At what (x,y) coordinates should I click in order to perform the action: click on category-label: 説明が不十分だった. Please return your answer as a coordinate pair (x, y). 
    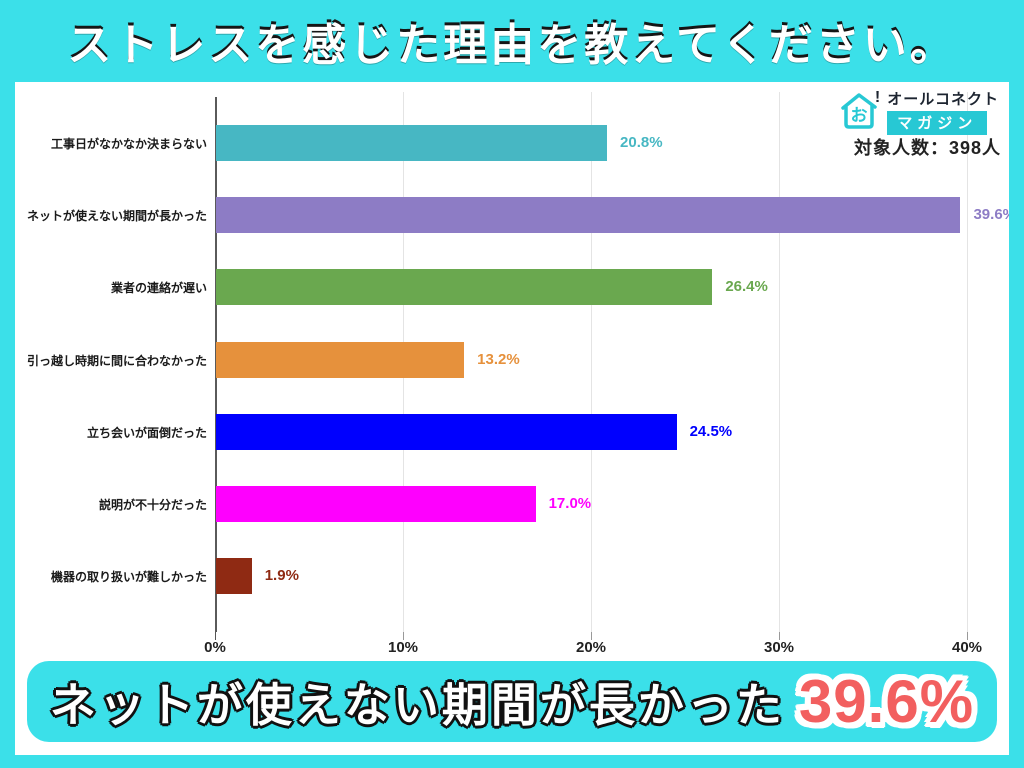
    Looking at the image, I should click on (152, 504).